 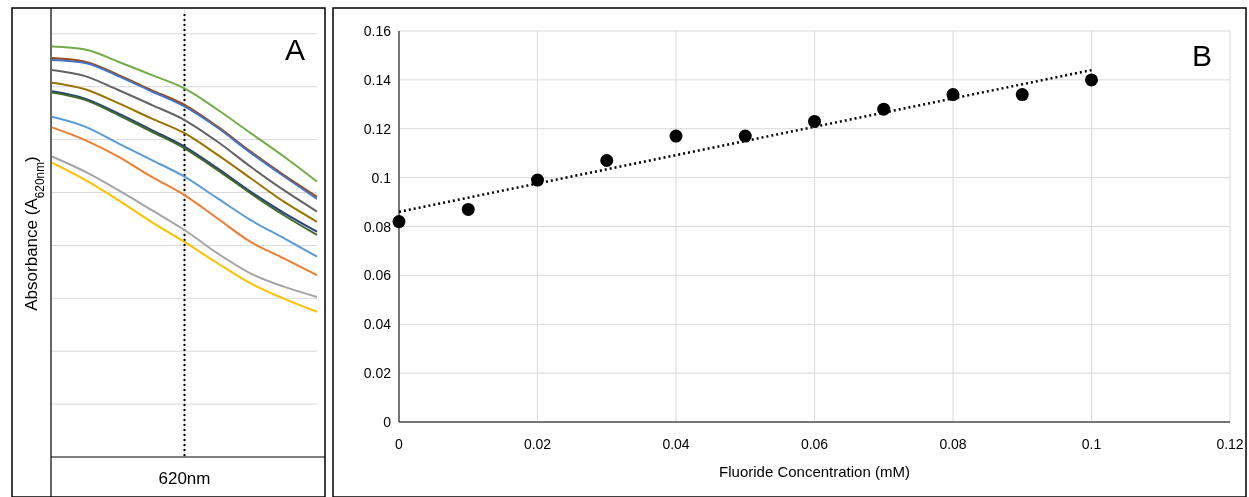 I want to click on y-tick-label: 0.12, so click(x=377, y=128).